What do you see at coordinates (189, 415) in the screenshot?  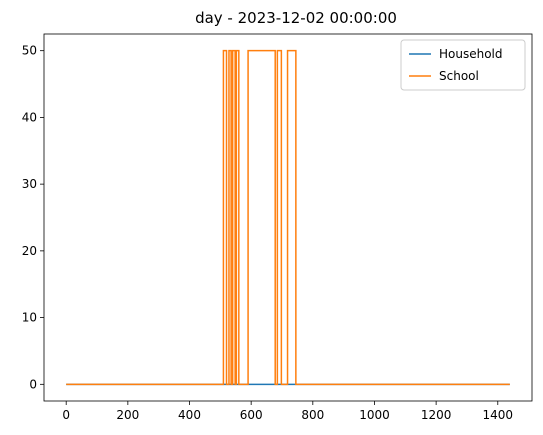 I see `x-tick-label: 400` at bounding box center [189, 415].